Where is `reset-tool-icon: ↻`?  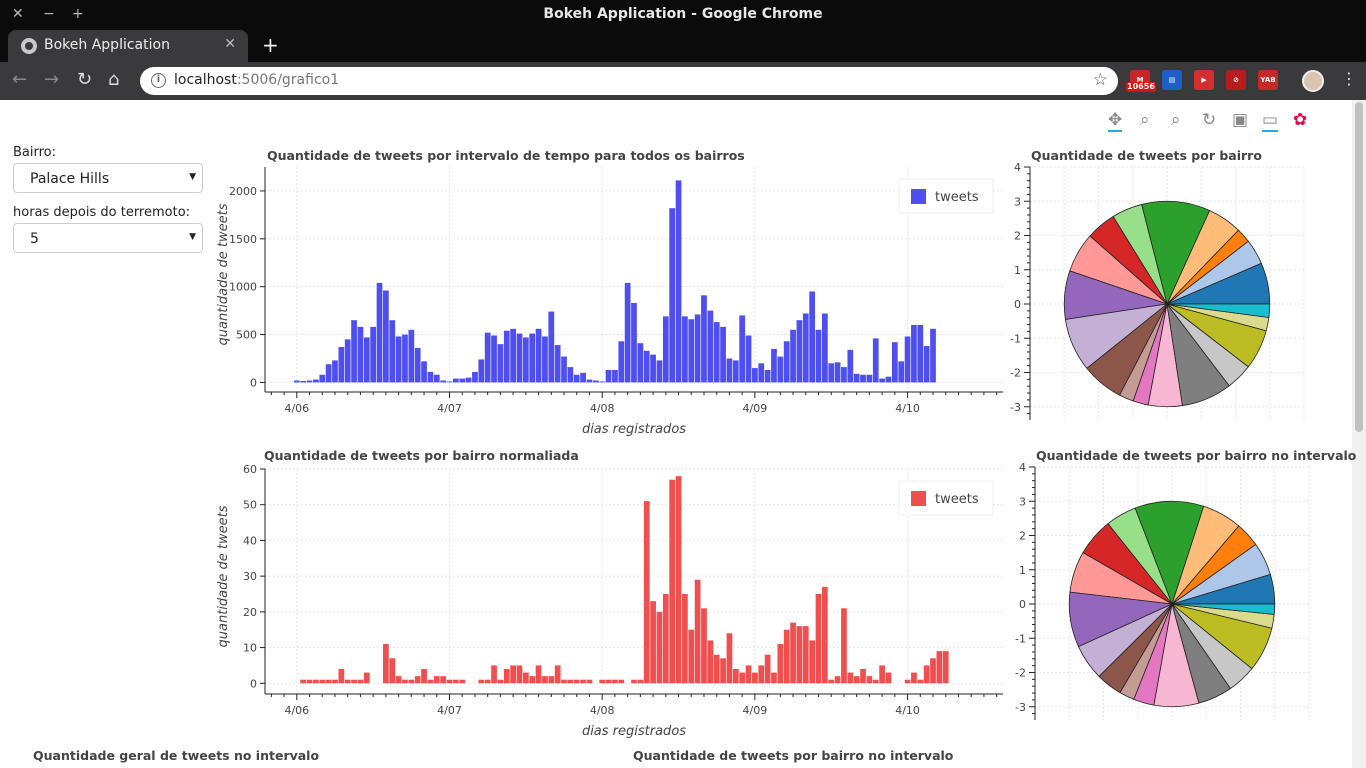
reset-tool-icon: ↻ is located at coordinates (1209, 120).